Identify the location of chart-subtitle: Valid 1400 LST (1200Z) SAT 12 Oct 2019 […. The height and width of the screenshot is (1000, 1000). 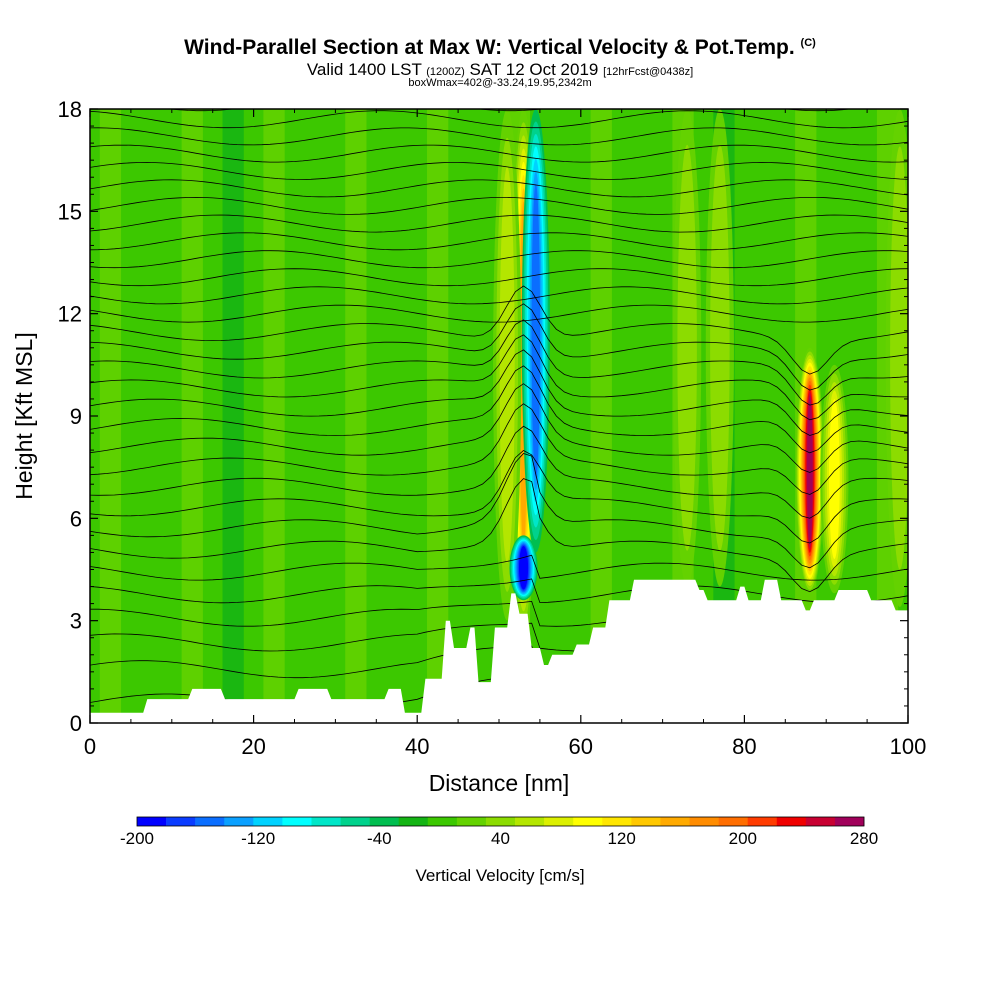
(500, 69).